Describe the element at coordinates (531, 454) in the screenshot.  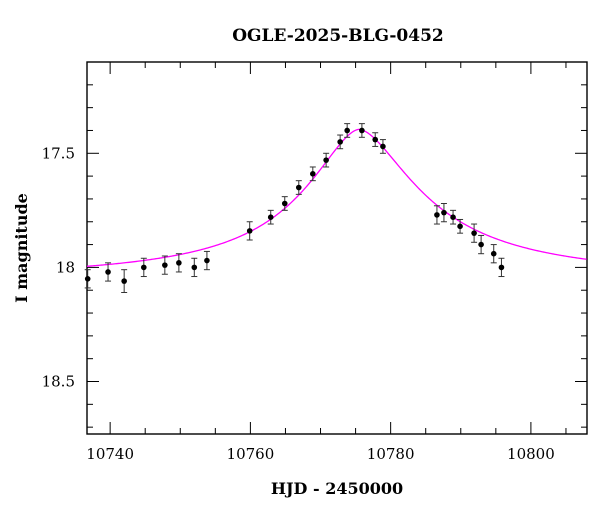
I see `x-tick-label: 10800` at that location.